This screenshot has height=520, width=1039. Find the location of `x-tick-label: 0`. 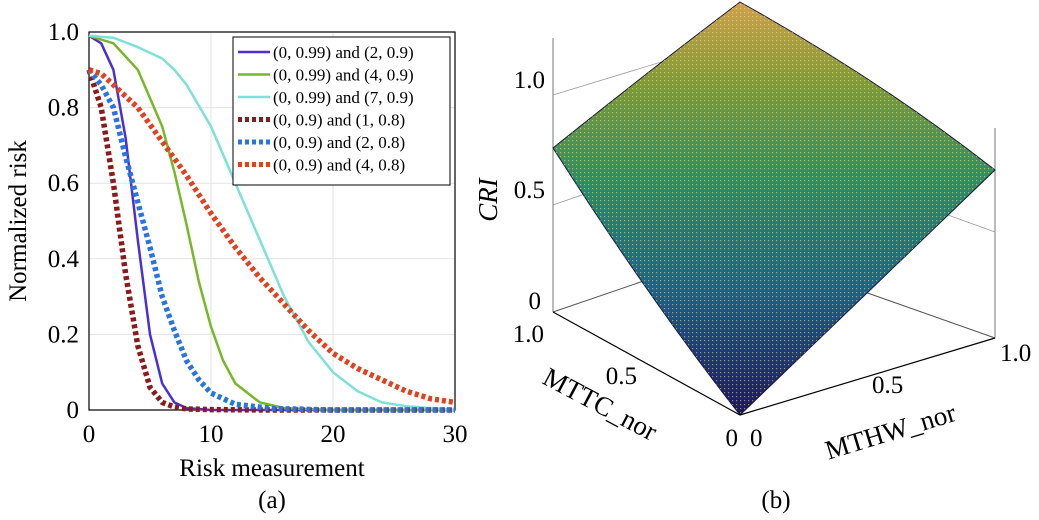

x-tick-label: 0 is located at coordinates (89, 434).